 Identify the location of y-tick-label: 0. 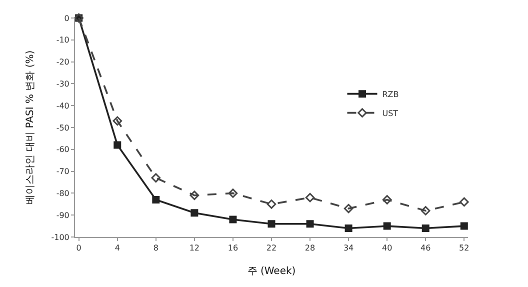
(67, 18).